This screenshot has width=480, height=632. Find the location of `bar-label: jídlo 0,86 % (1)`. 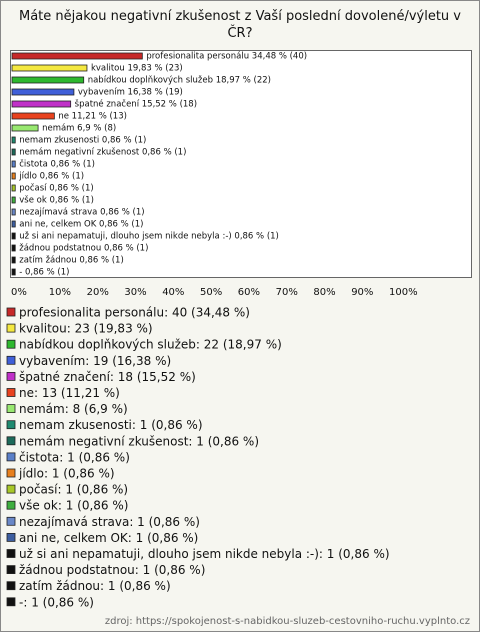

bar-label: jídlo 0,86 % (1) is located at coordinates (51, 177).